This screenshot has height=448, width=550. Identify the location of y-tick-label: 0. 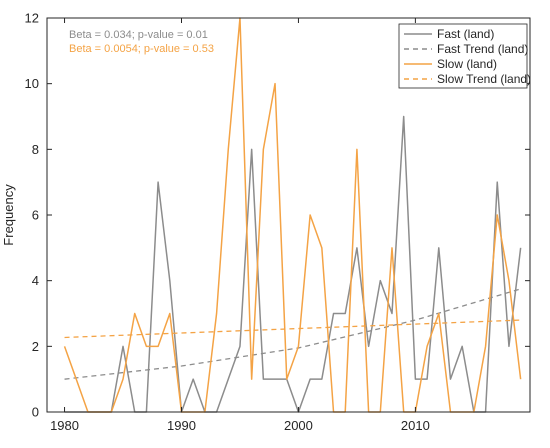
(35, 412).